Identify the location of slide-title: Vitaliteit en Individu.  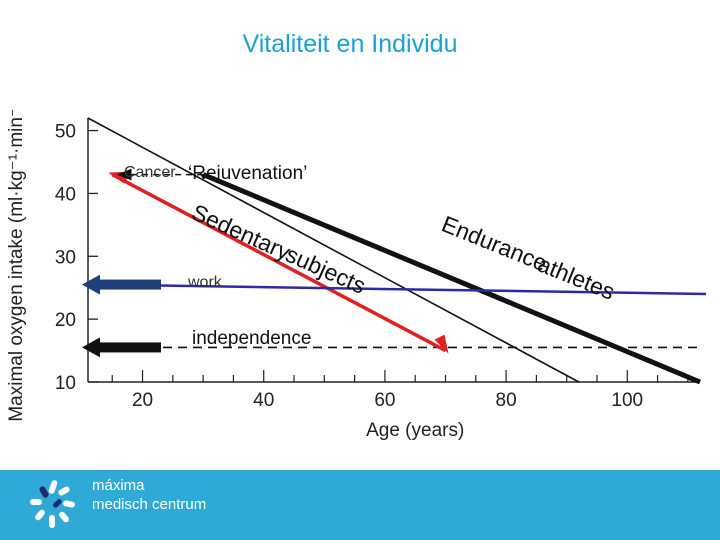
(350, 44).